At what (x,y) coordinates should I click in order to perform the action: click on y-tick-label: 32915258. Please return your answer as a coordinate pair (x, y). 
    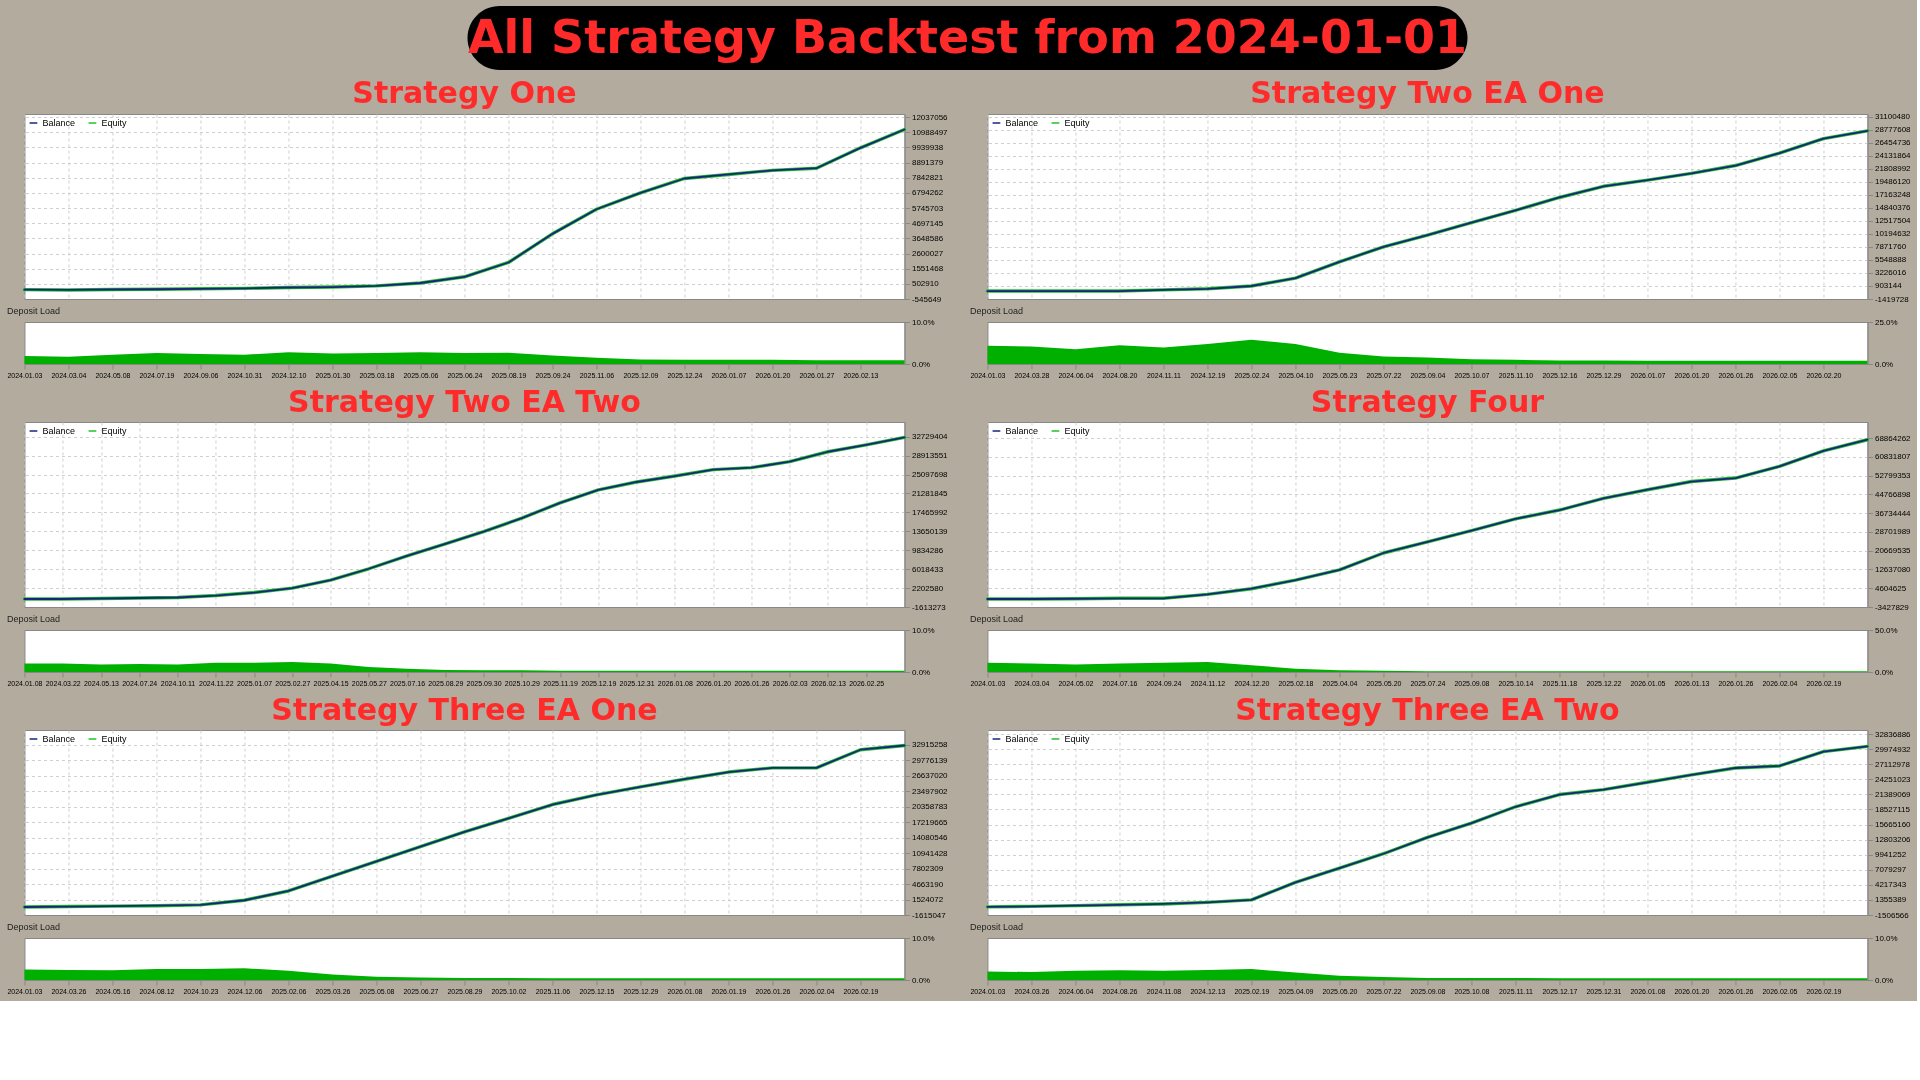
    Looking at the image, I should click on (930, 745).